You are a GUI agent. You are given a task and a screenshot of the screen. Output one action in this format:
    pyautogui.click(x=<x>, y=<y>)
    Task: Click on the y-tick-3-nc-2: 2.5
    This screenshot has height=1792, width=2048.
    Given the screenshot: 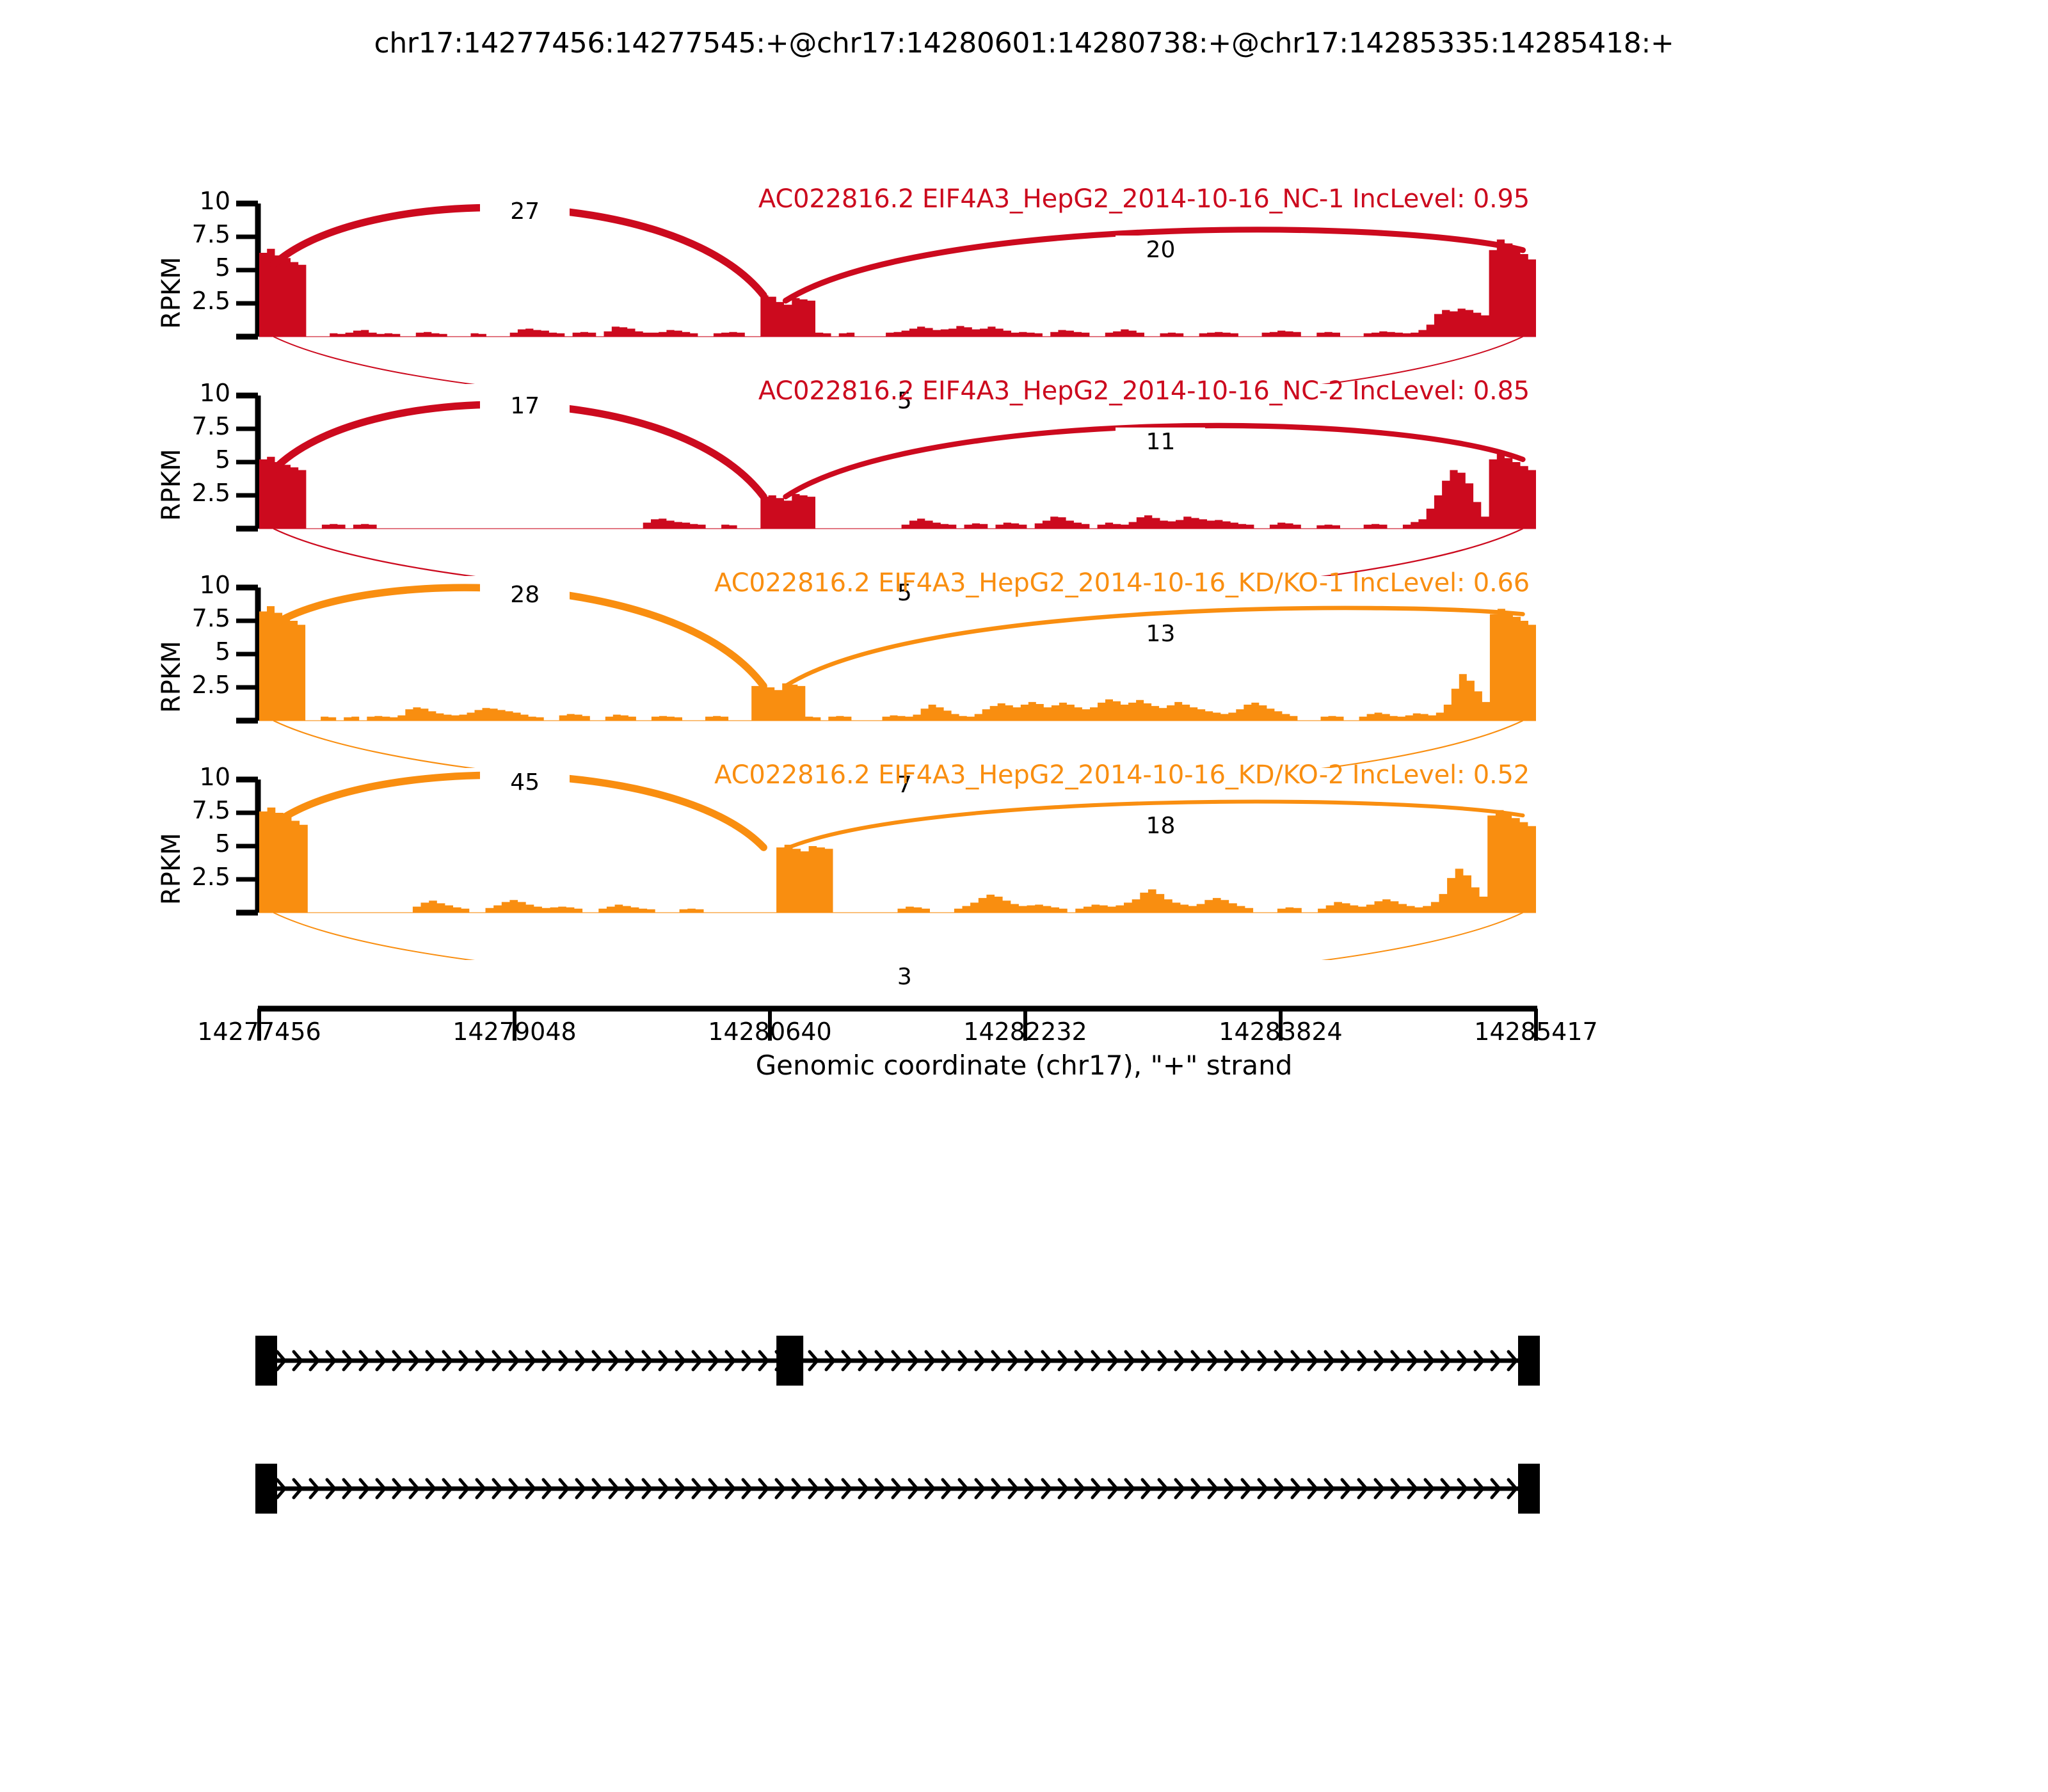 What is the action you would take?
    pyautogui.click(x=210, y=493)
    